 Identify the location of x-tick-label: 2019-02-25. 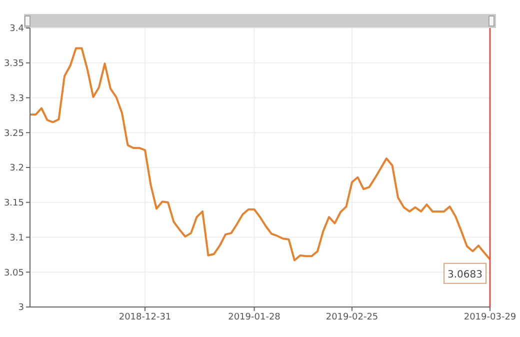
(352, 317).